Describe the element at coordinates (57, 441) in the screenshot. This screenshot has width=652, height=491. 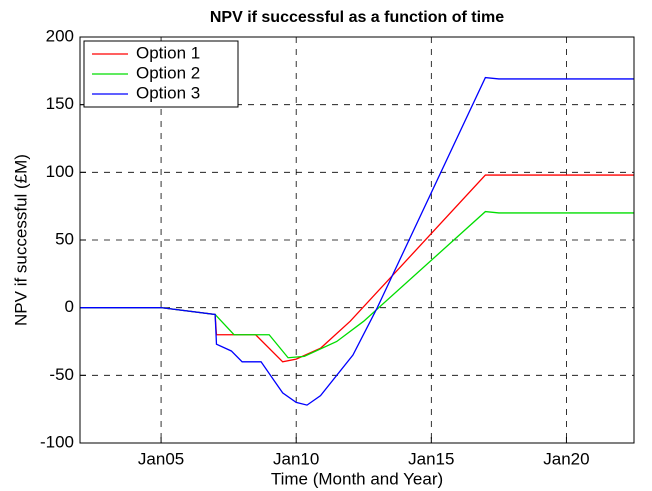
I see `y-tick-label: -100` at that location.